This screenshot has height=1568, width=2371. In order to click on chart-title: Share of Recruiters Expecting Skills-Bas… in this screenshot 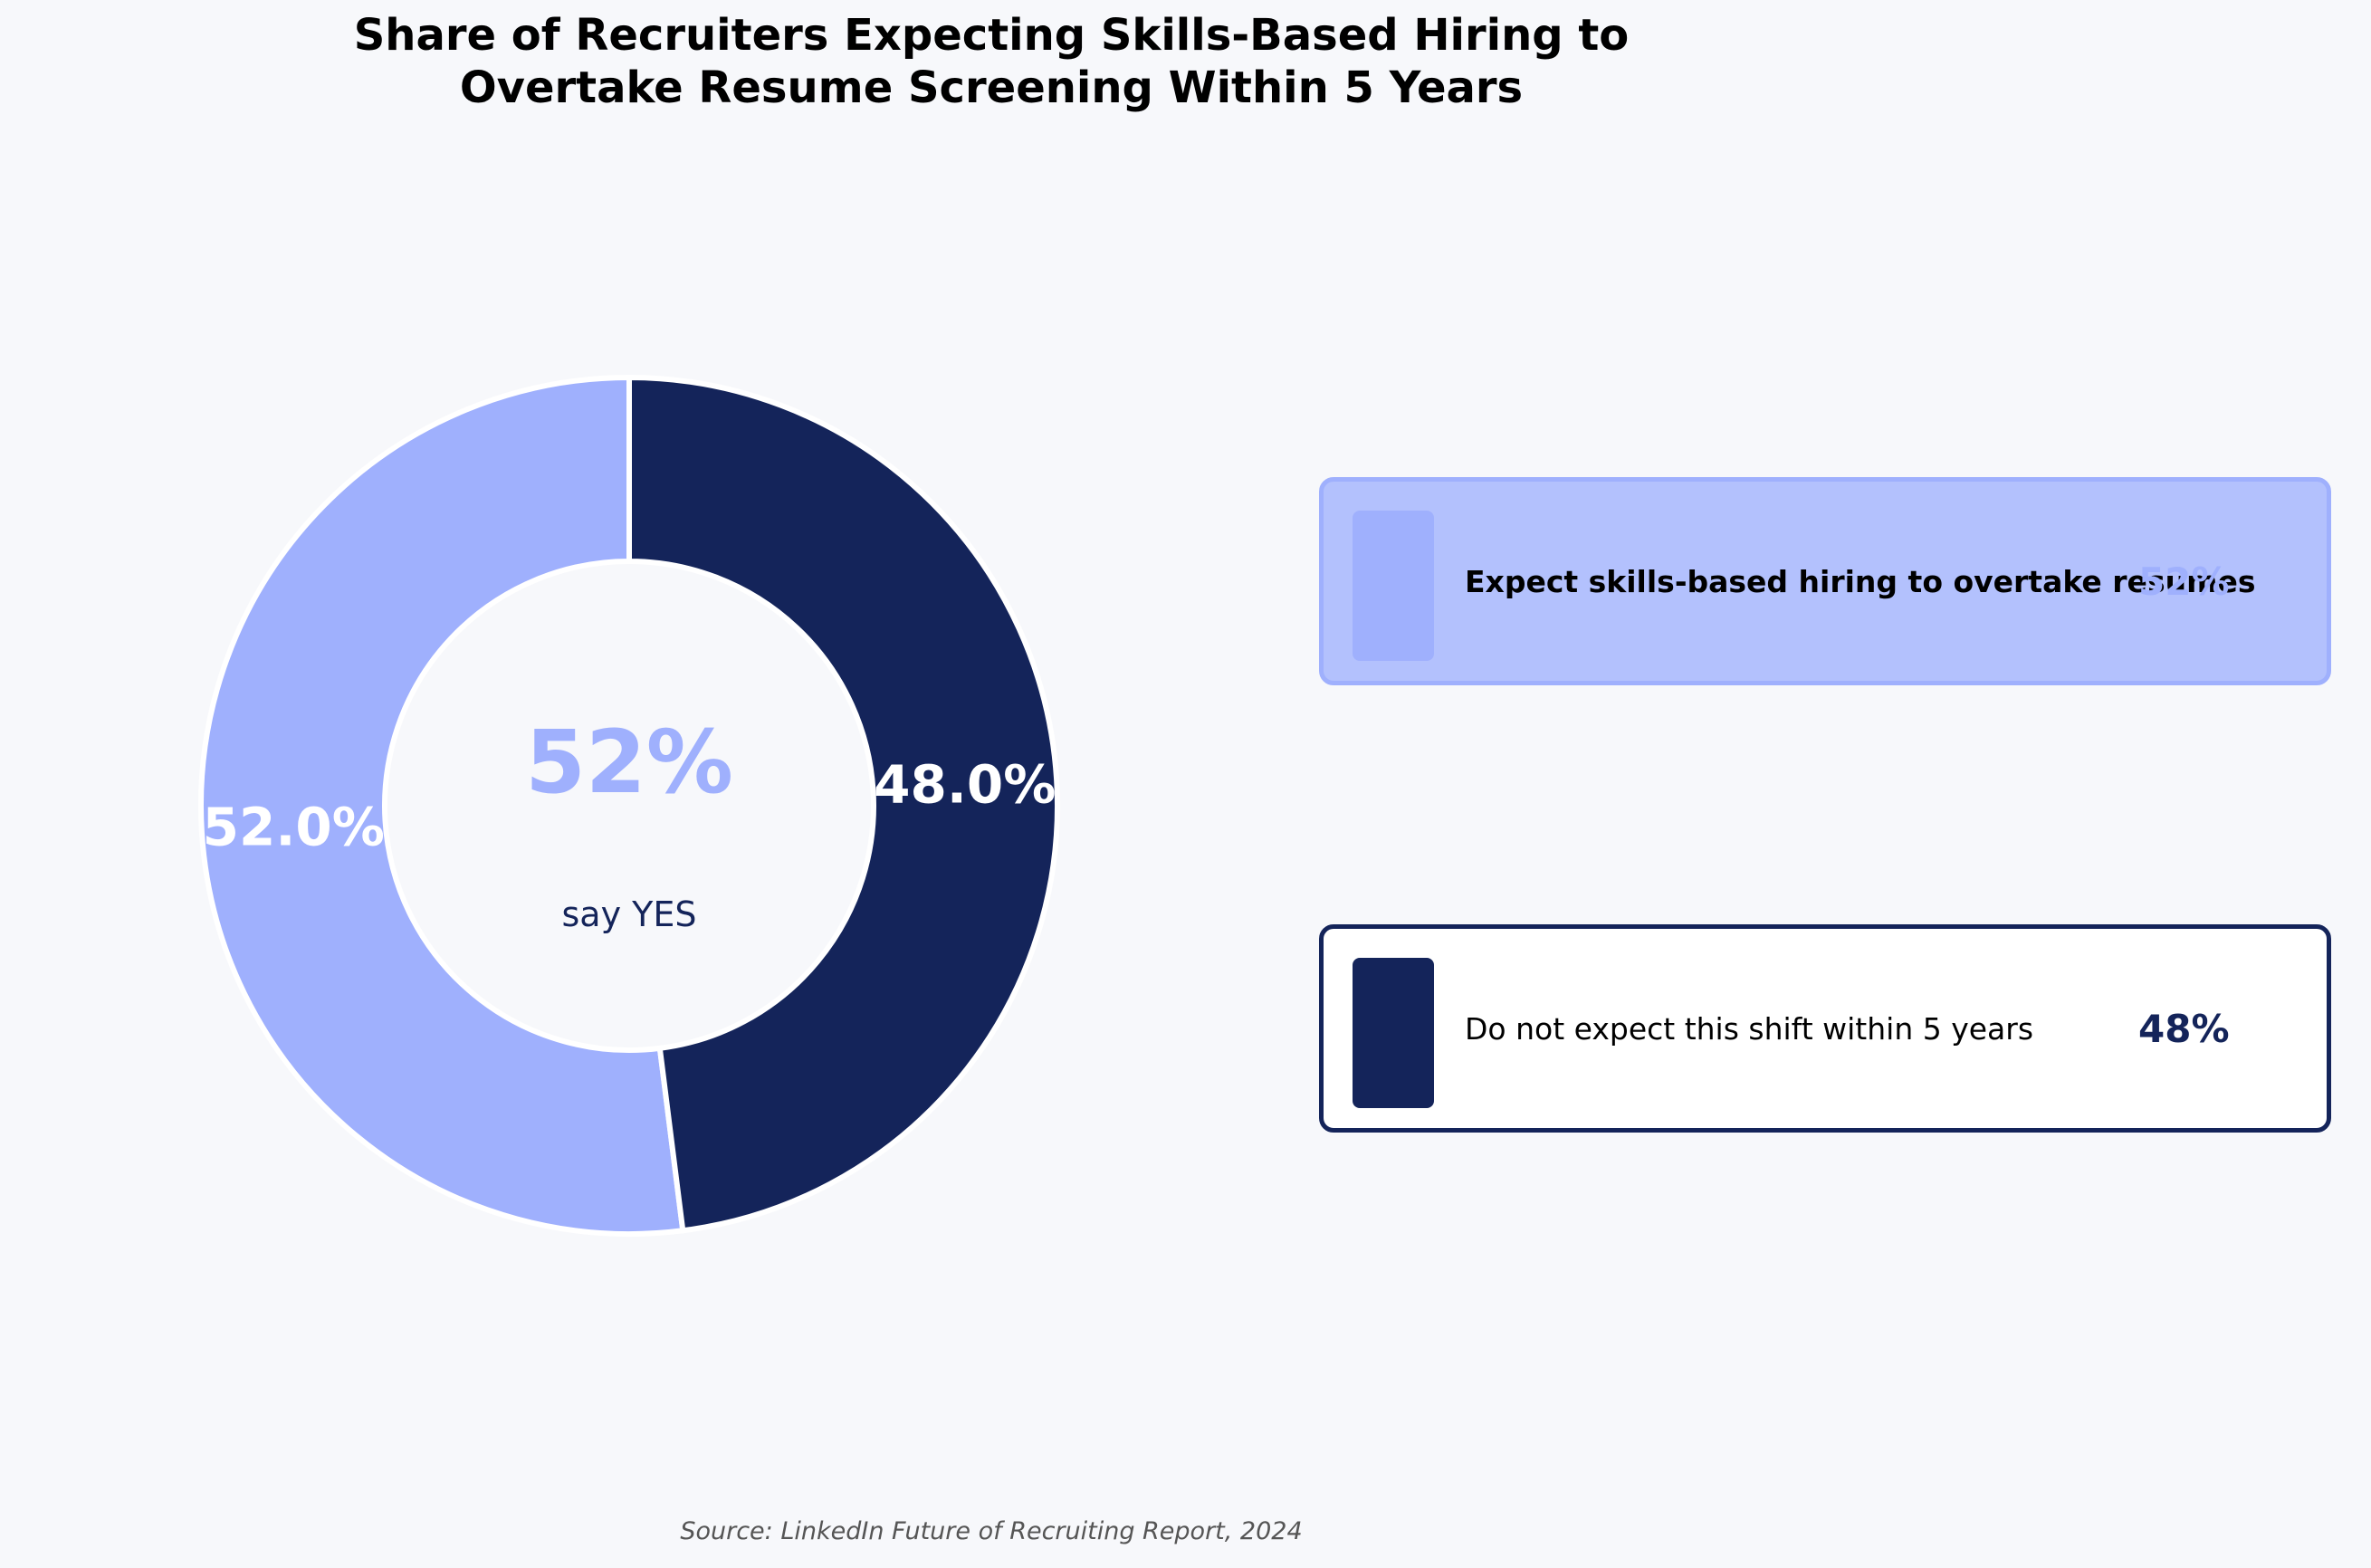, I will do `click(991, 61)`.